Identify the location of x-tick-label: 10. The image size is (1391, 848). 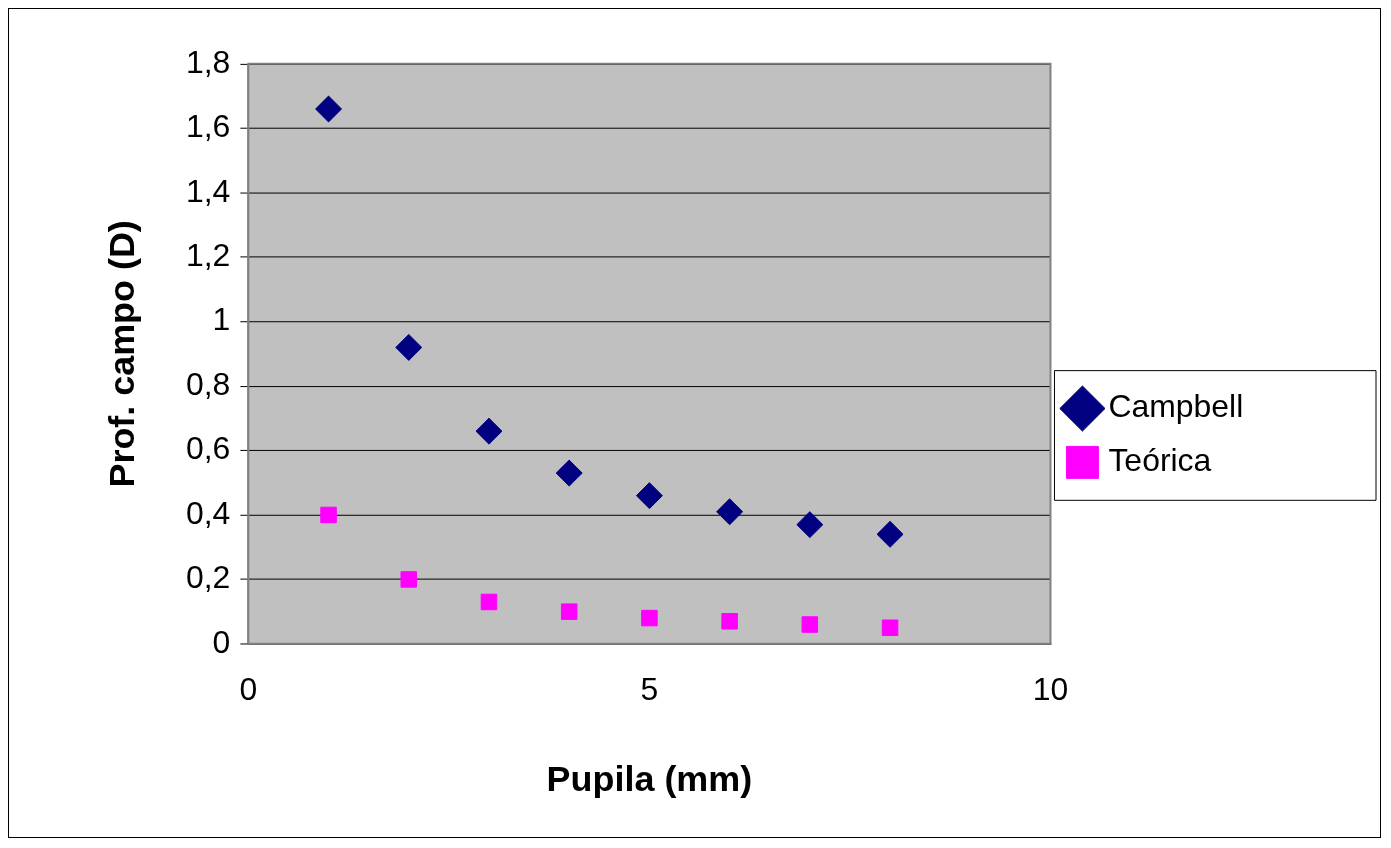
(1050, 688).